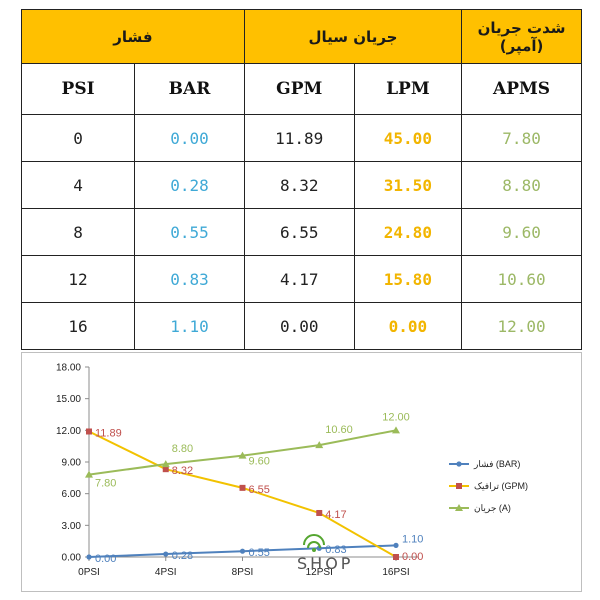  Describe the element at coordinates (189, 279) in the screenshot. I see `cell-bar: 0.83` at that location.